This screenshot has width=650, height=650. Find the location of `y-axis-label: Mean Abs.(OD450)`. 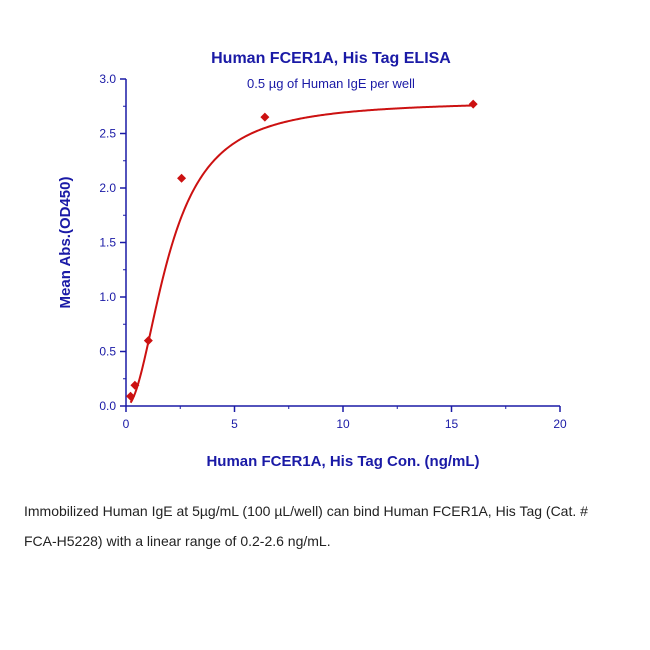

y-axis-label: Mean Abs.(OD450) is located at coordinates (65, 243).